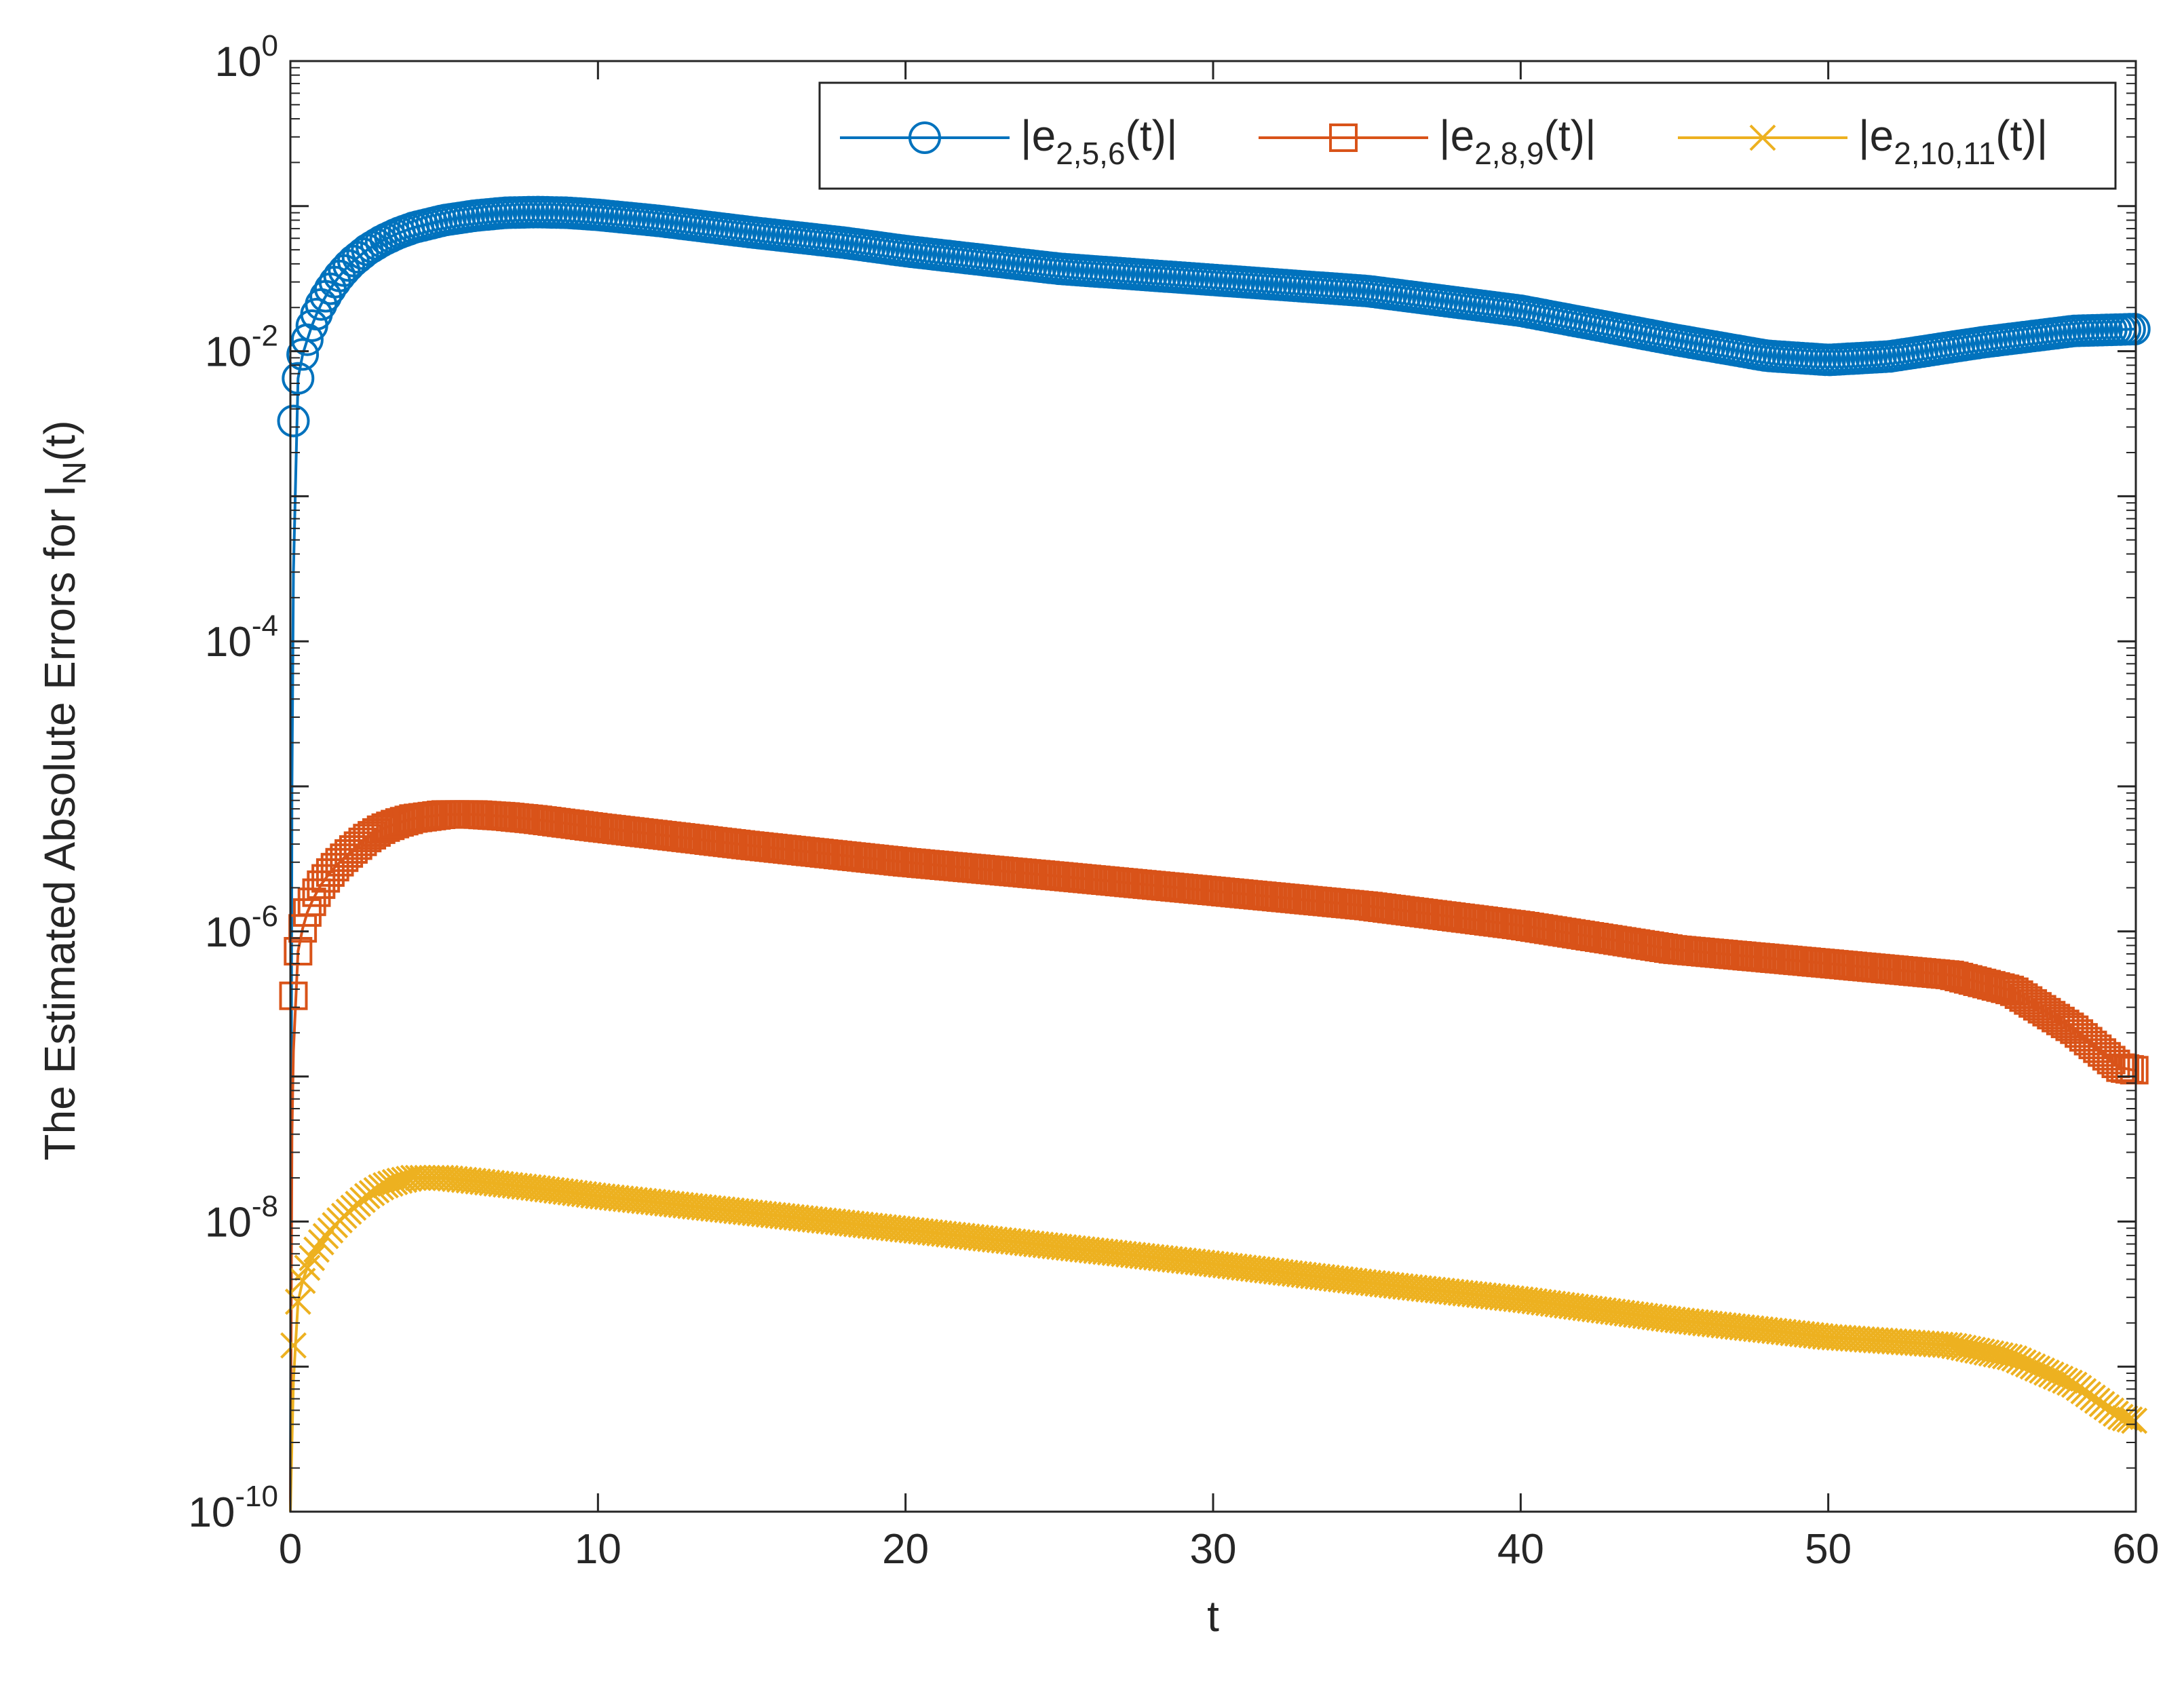  What do you see at coordinates (1427, 141) in the screenshot?
I see `legend-entry-2: |e2,8,9(t)|` at bounding box center [1427, 141].